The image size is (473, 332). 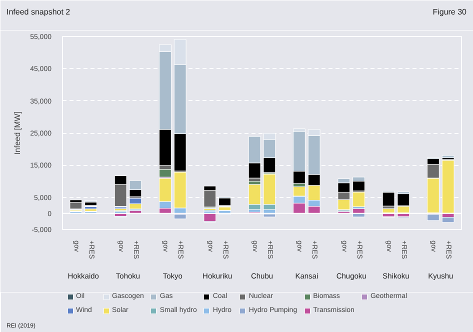 What do you see at coordinates (17, 133) in the screenshot?
I see `y-axis-title: Infeed [MW]` at bounding box center [17, 133].